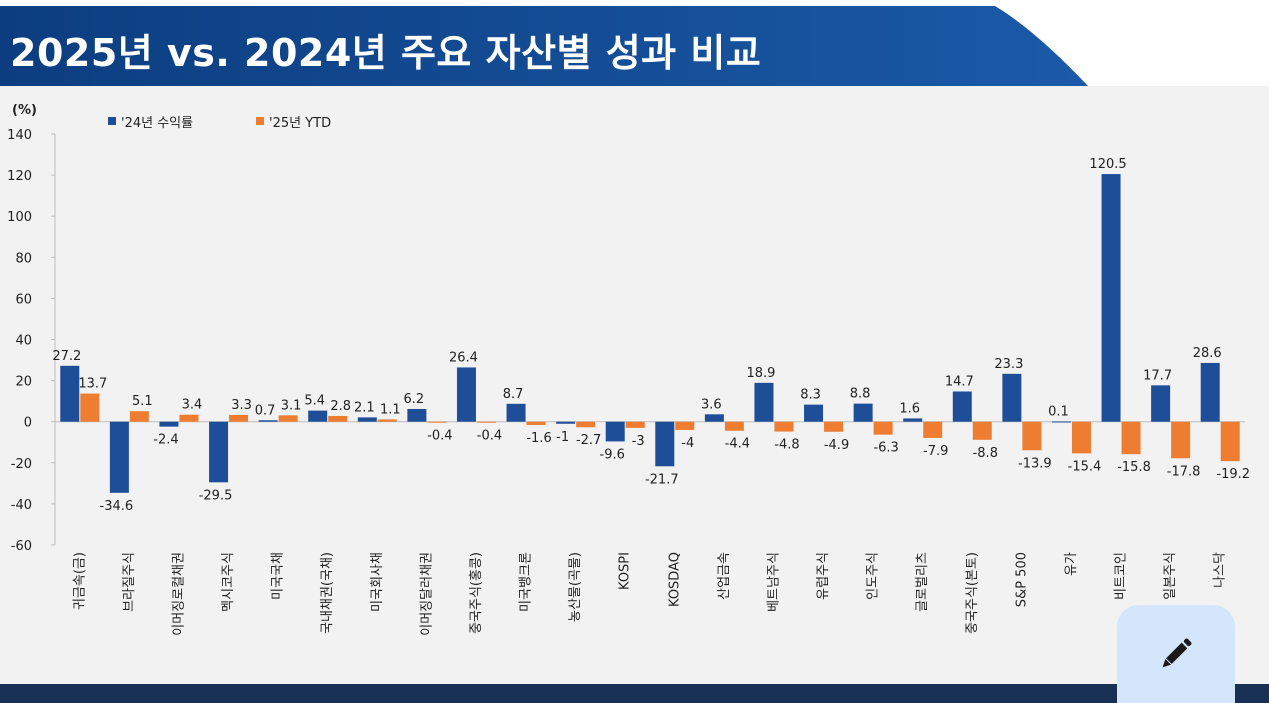  I want to click on data-label: 3.1, so click(291, 405).